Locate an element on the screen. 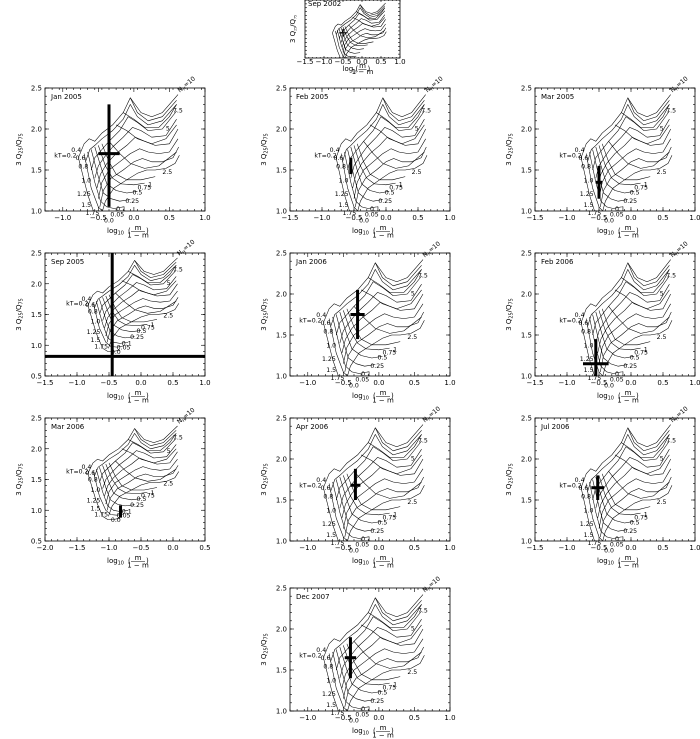  nh-value-label: 1 is located at coordinates (153, 325).